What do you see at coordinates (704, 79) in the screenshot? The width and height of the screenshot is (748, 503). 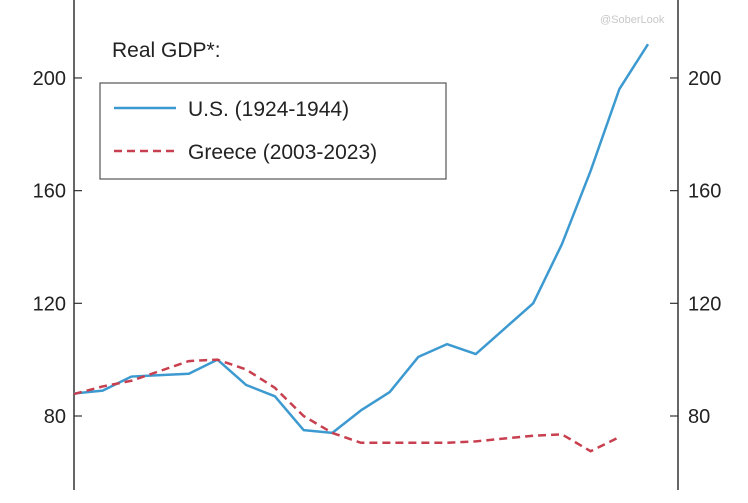 I see `right-tick-label: 200` at bounding box center [704, 79].